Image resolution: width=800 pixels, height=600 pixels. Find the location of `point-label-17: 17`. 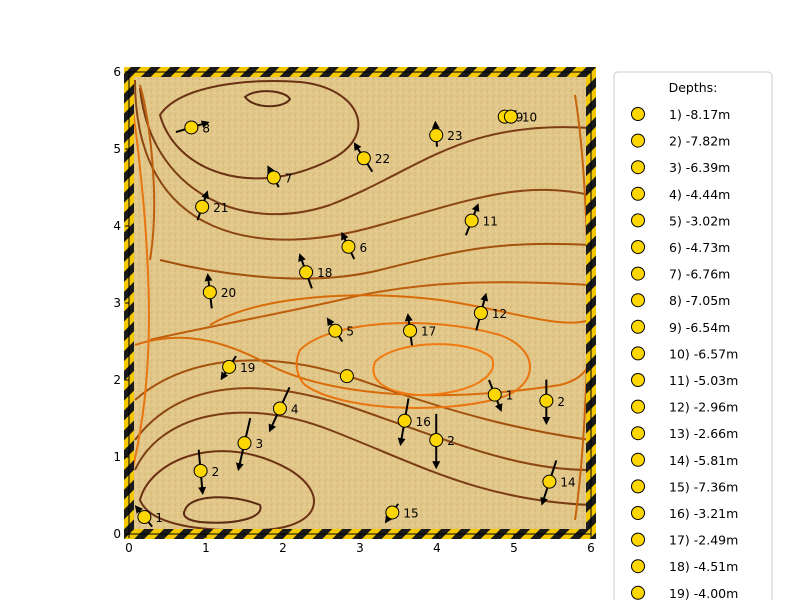

point-label-17: 17 is located at coordinates (428, 332).